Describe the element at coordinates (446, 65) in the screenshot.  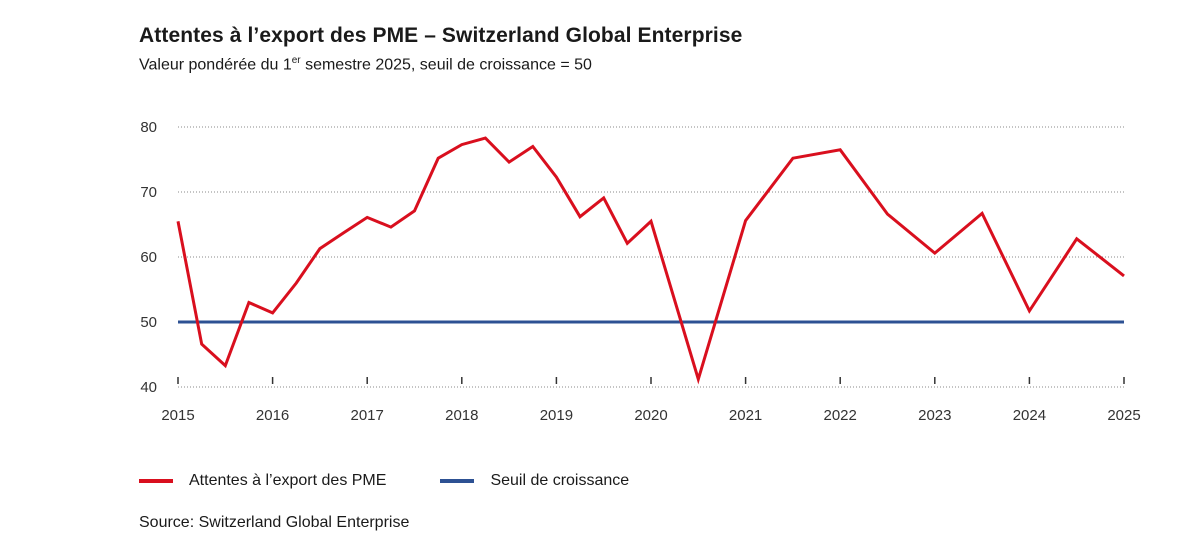
I see `subtitle-post: semestre 2025, seuil de croissance = 50` at that location.